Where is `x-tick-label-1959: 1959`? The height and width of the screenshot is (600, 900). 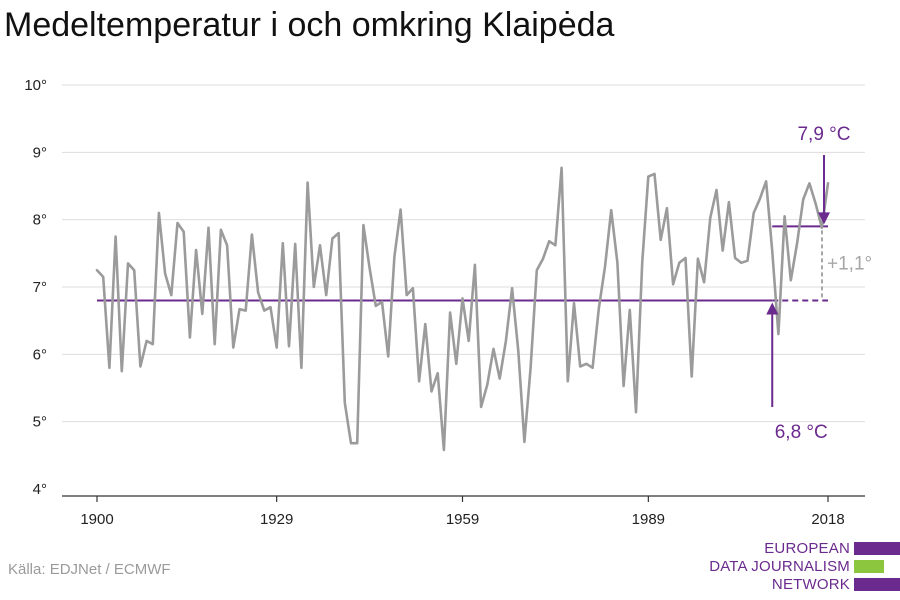 x-tick-label-1959: 1959 is located at coordinates (462, 519).